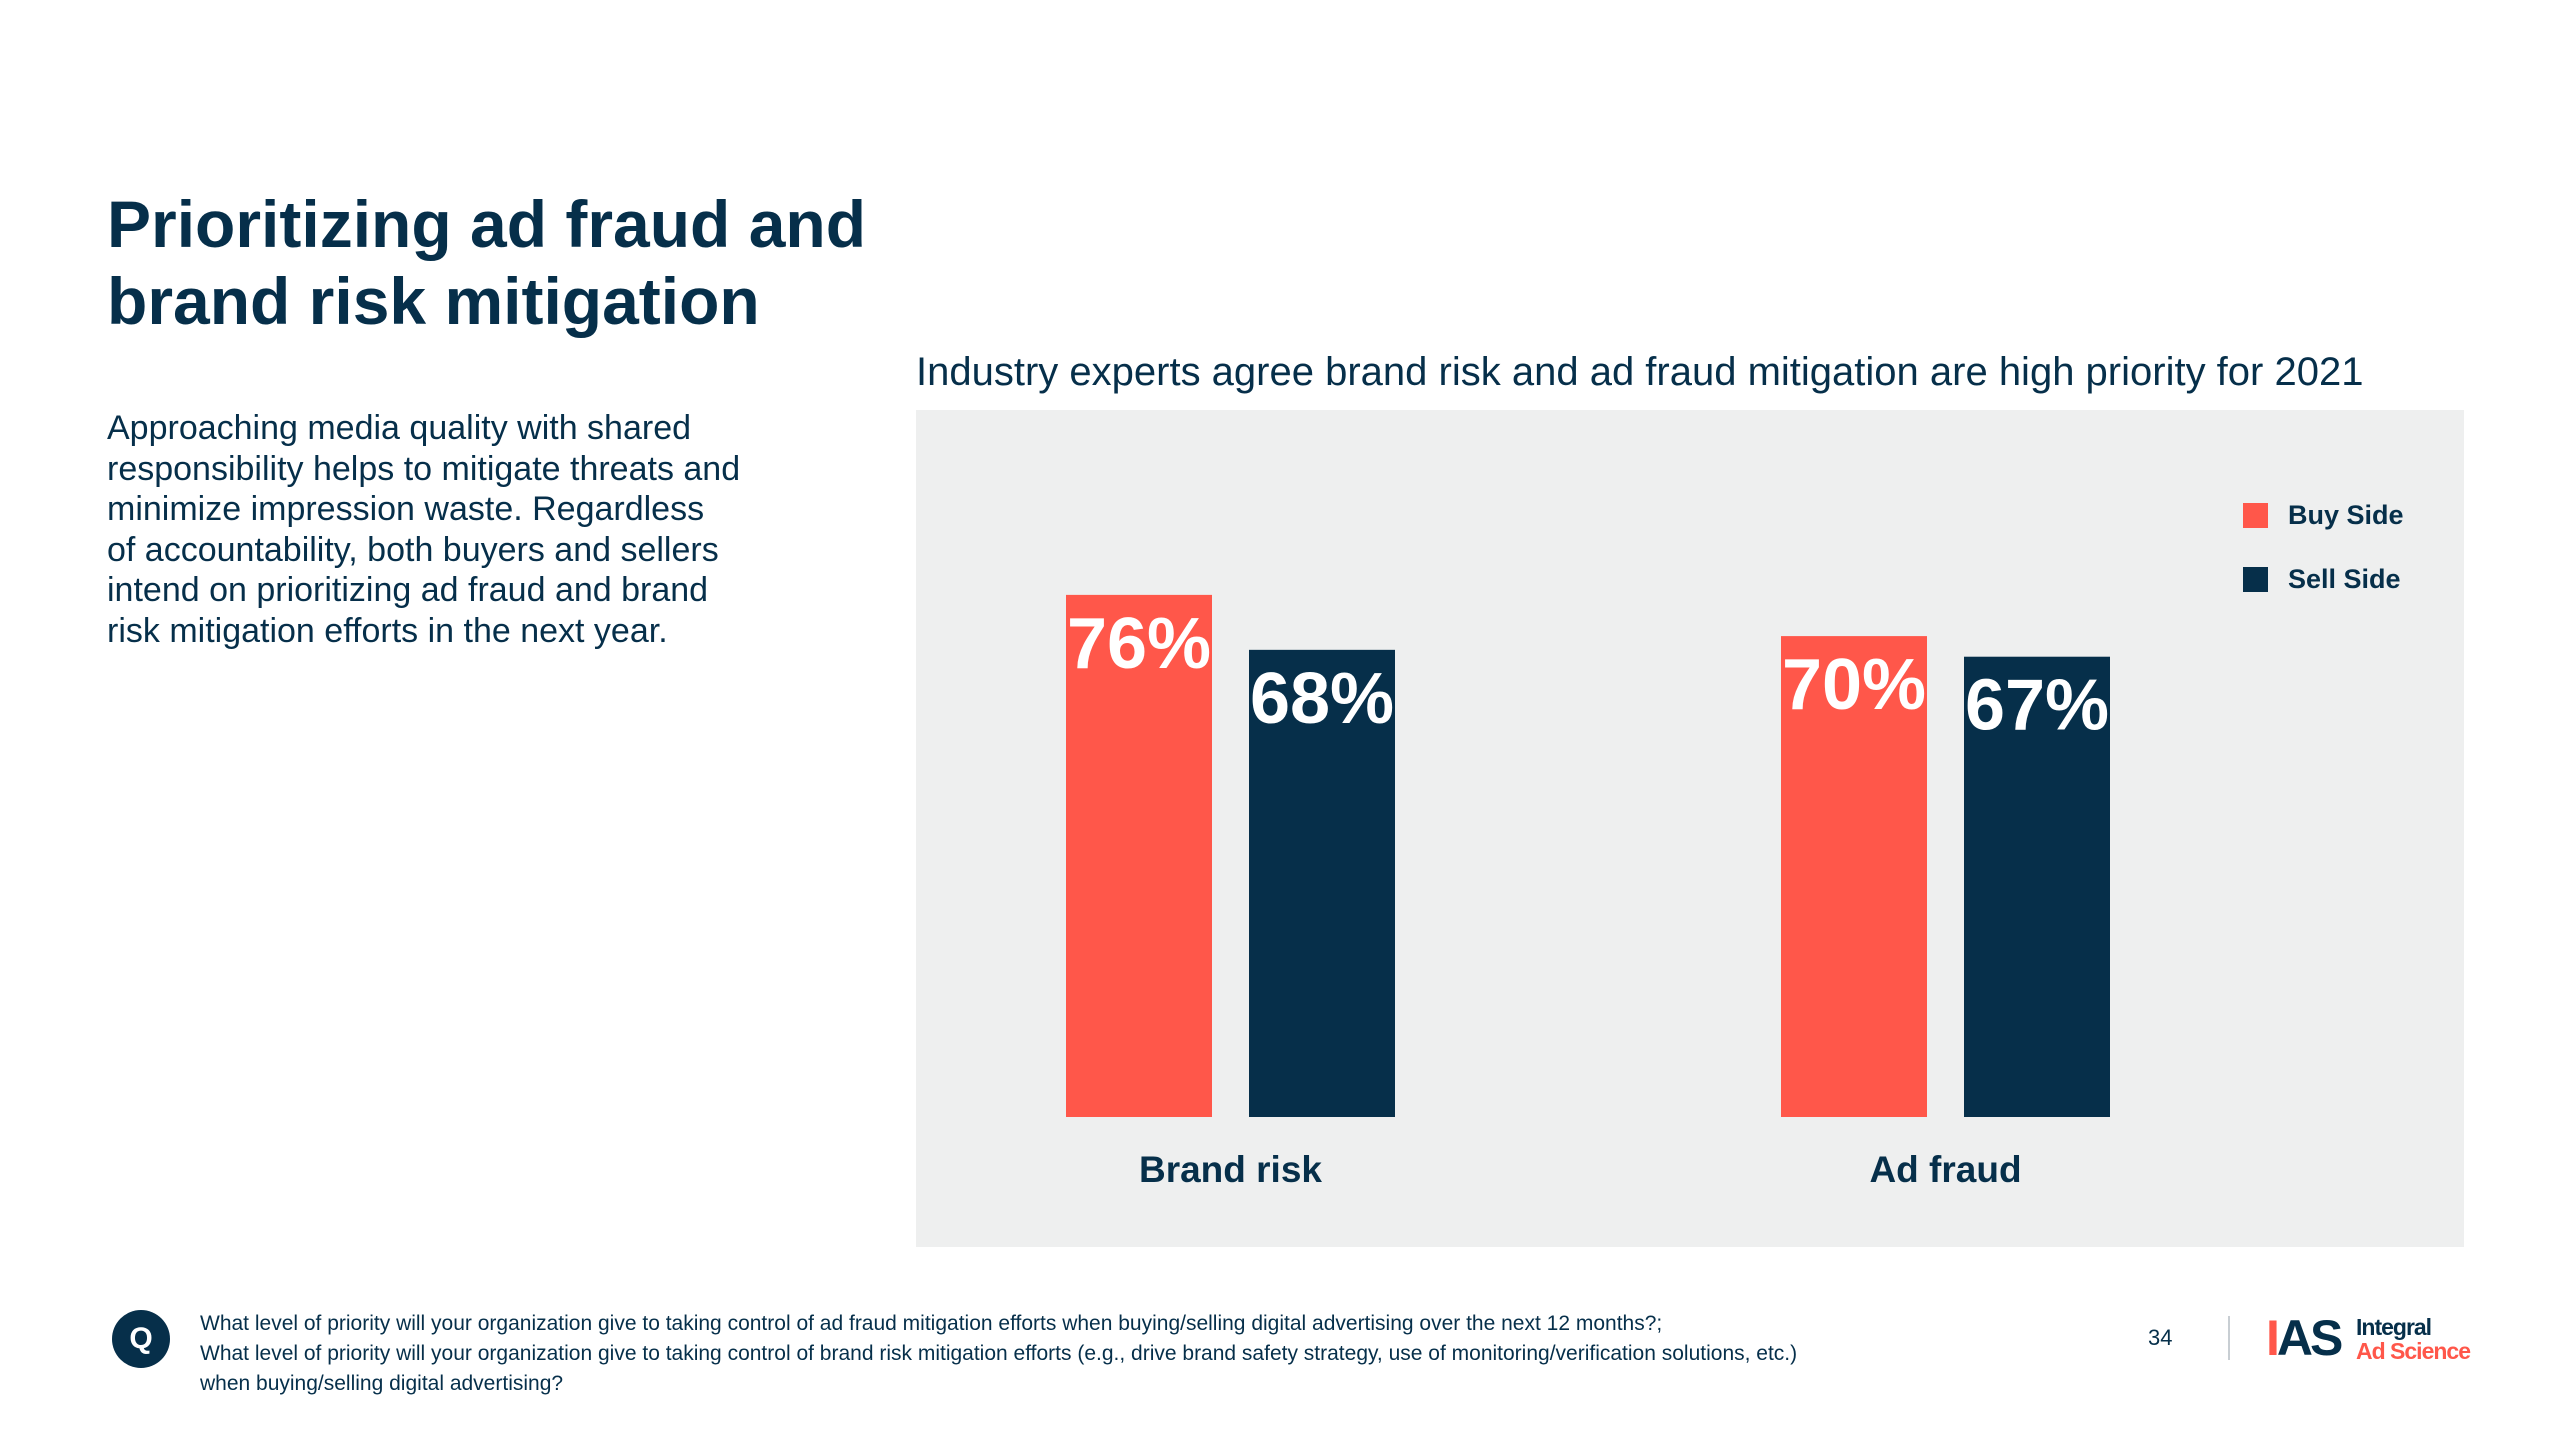 The width and height of the screenshot is (2560, 1440). I want to click on bar-value-label: 67%, so click(2037, 706).